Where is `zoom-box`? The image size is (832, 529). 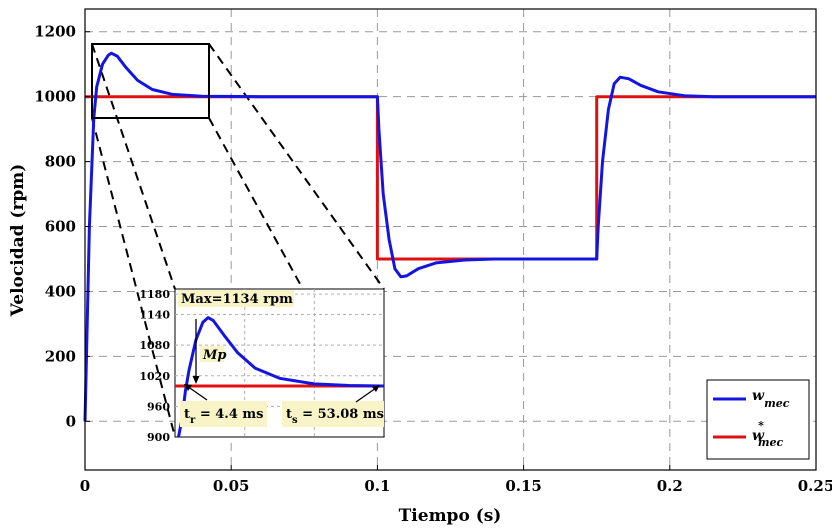
zoom-box is located at coordinates (150, 81).